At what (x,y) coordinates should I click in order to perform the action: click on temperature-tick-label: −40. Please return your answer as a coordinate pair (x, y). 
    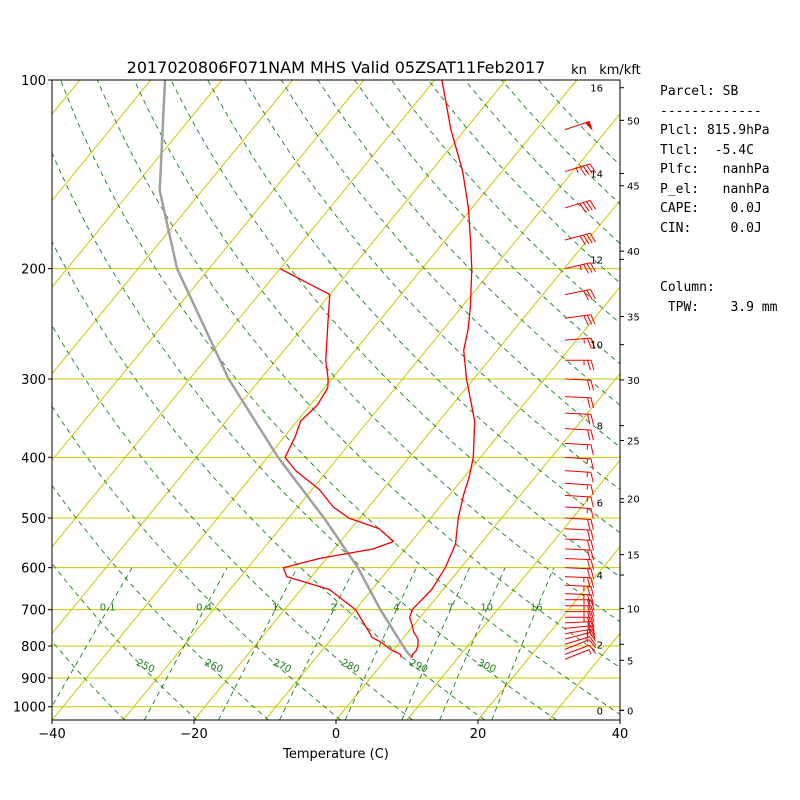
    Looking at the image, I should click on (51, 734).